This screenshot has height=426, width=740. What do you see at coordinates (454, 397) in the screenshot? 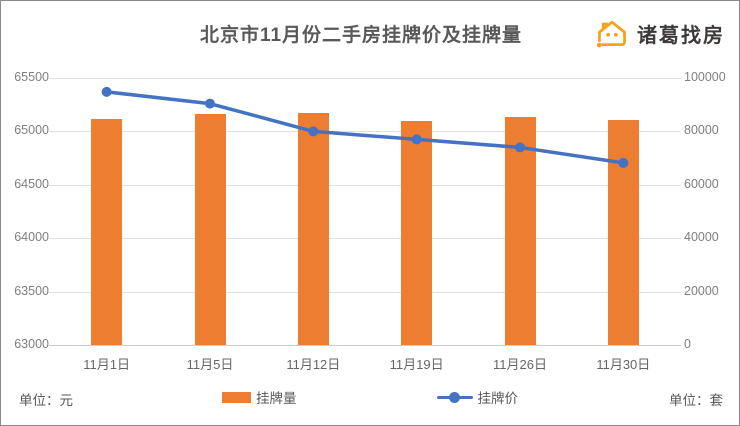
I see `line-legend-marker` at bounding box center [454, 397].